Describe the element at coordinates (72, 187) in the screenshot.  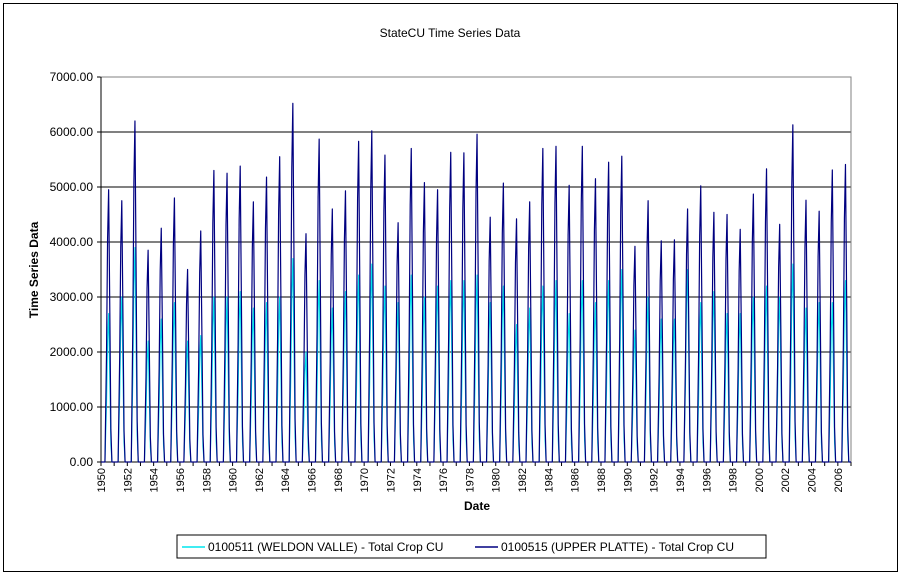
I see `y-tick-label-5: 5000.00` at that location.